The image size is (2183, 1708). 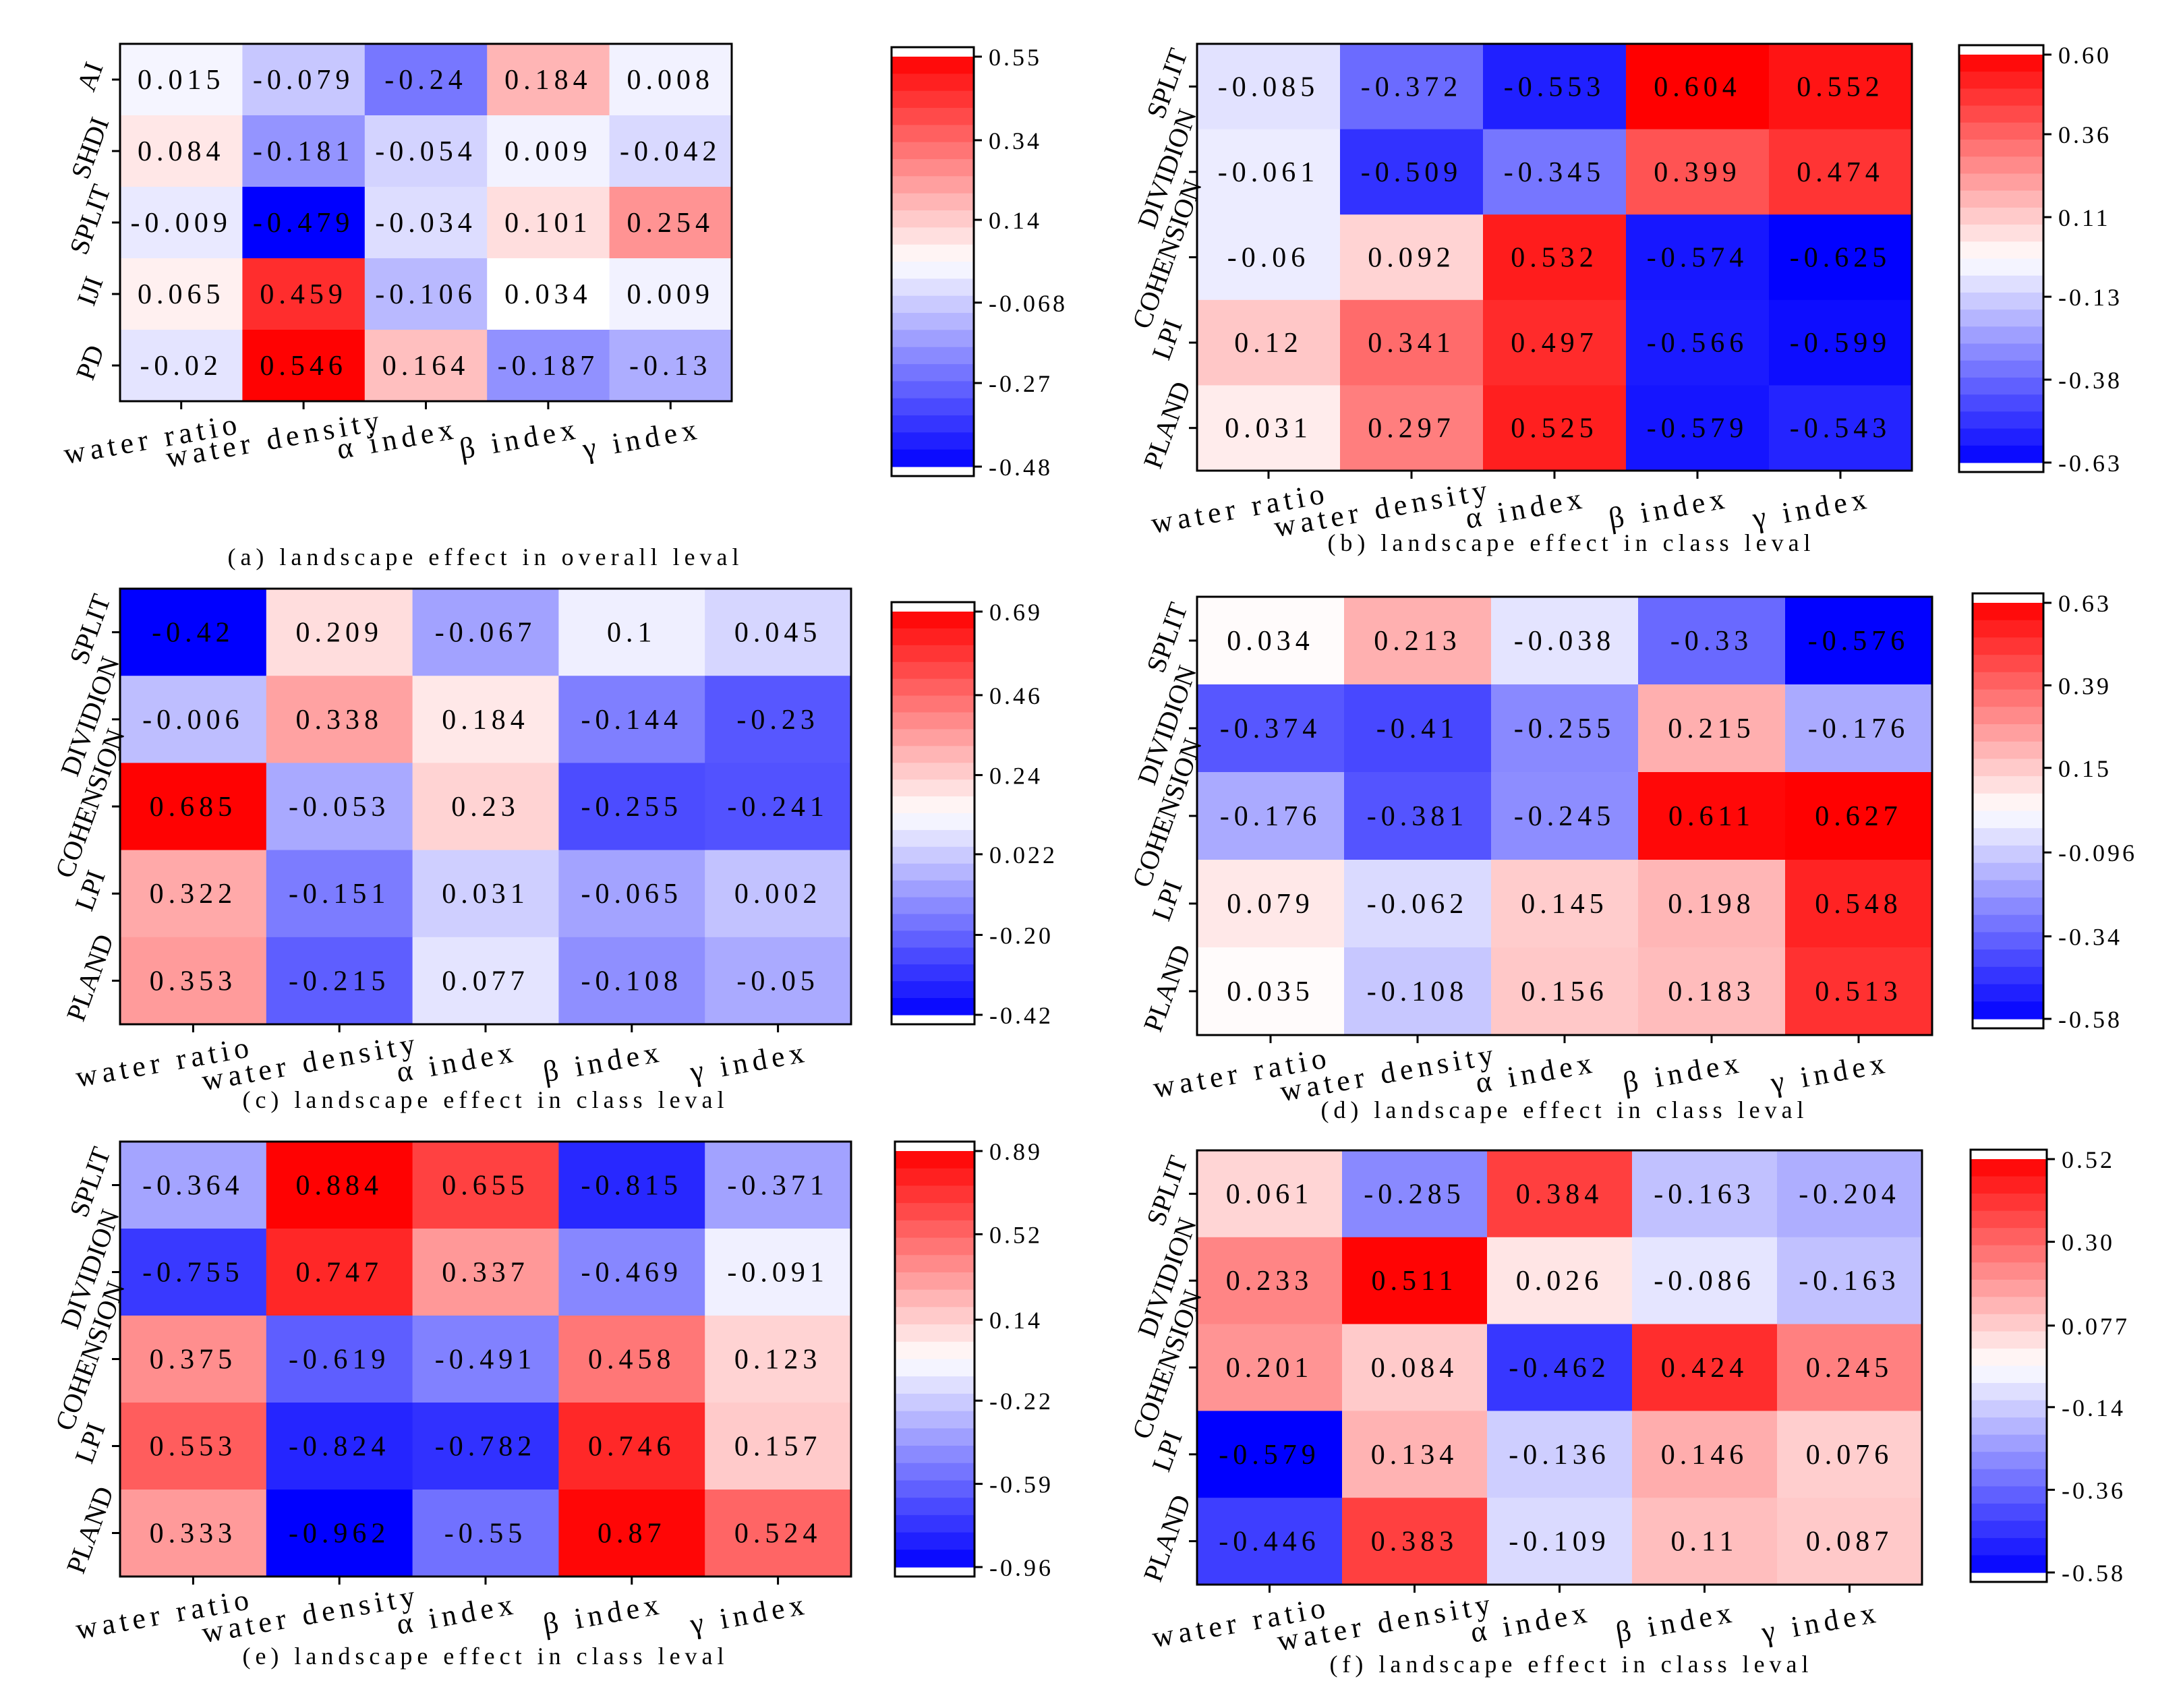 I want to click on colorbar-tick-label: 0.30, so click(x=2088, y=1242).